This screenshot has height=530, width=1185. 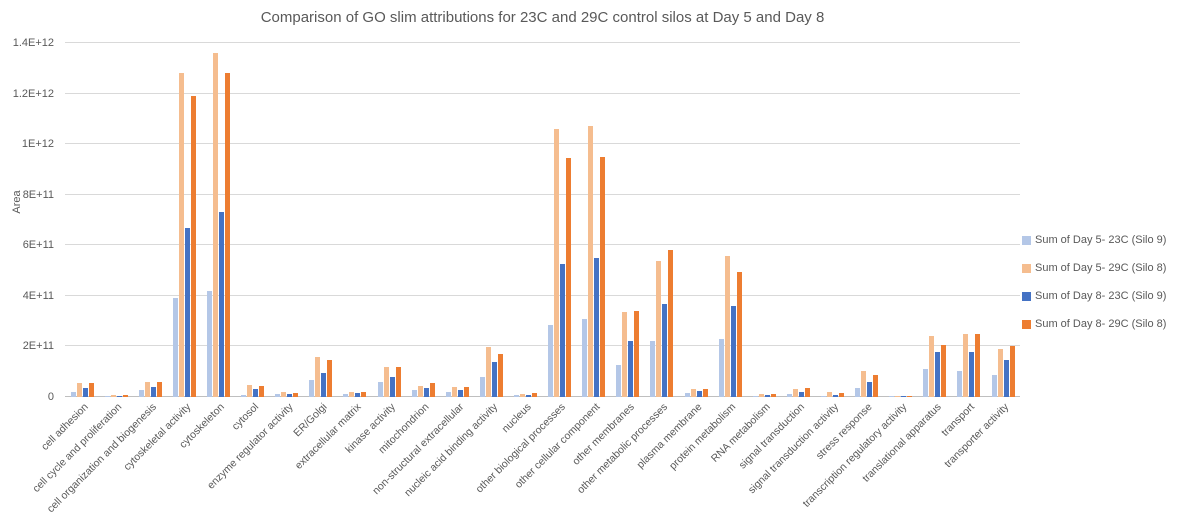 I want to click on y-tick-label: 2E+11, so click(x=38, y=346).